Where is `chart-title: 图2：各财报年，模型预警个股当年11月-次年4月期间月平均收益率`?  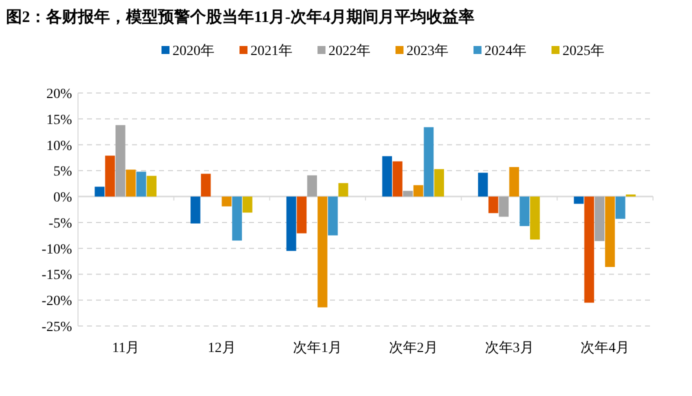
chart-title: 图2：各财报年，模型预警个股当年11月-次年4月期间月平均收益率 is located at coordinates (240, 16).